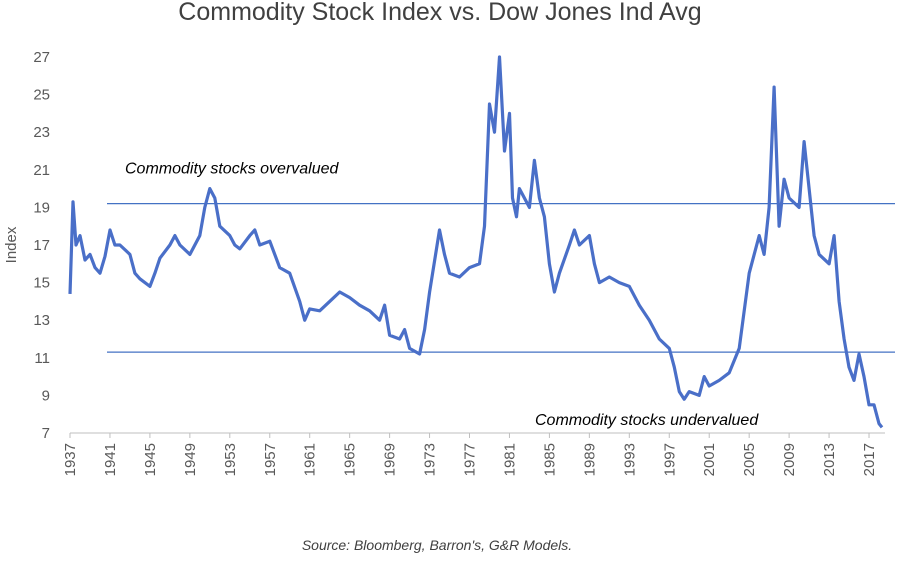 This screenshot has height=564, width=900. I want to click on x-tick-label: 1957, so click(270, 459).